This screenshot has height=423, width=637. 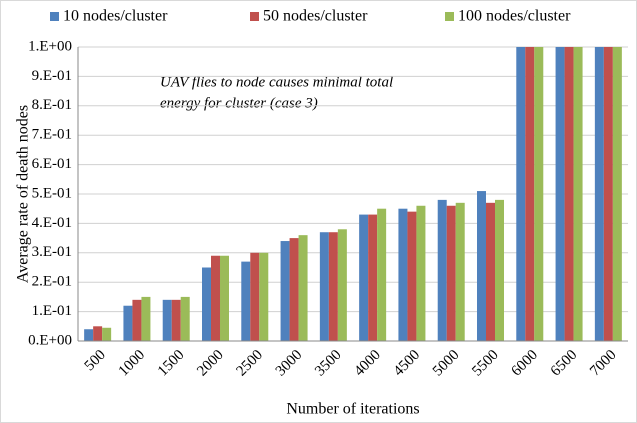 What do you see at coordinates (52, 223) in the screenshot?
I see `y-tick-label: 4.E-01` at bounding box center [52, 223].